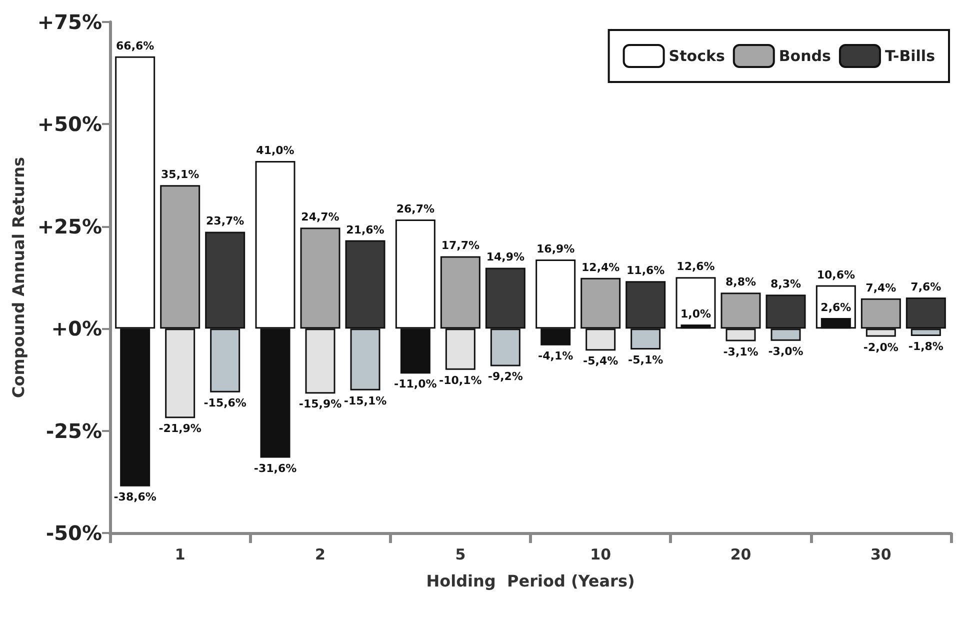  Describe the element at coordinates (910, 56) in the screenshot. I see `legend-label: T-Bills` at that location.